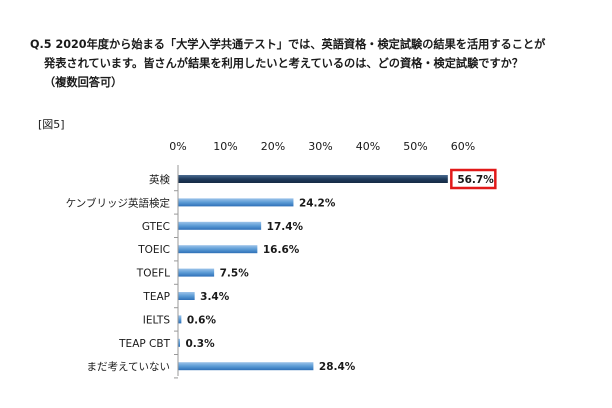 This screenshot has height=408, width=612. I want to click on x-tick-label: 30%, so click(320, 146).